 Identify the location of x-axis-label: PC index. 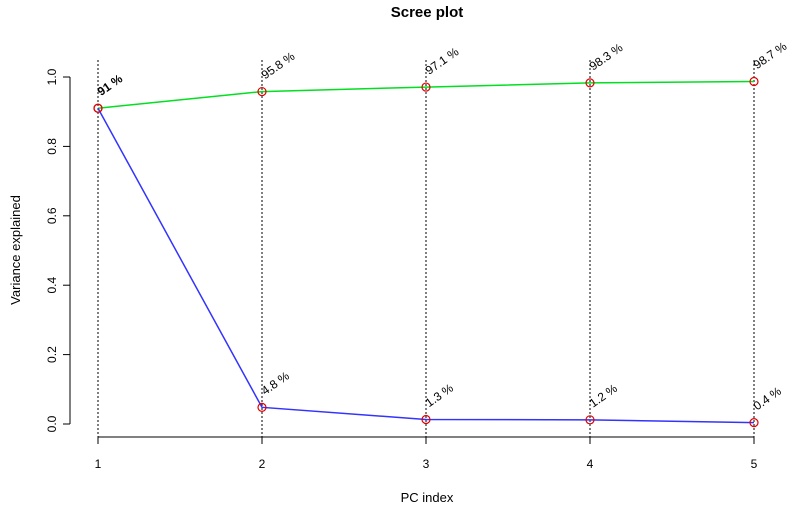
(427, 497).